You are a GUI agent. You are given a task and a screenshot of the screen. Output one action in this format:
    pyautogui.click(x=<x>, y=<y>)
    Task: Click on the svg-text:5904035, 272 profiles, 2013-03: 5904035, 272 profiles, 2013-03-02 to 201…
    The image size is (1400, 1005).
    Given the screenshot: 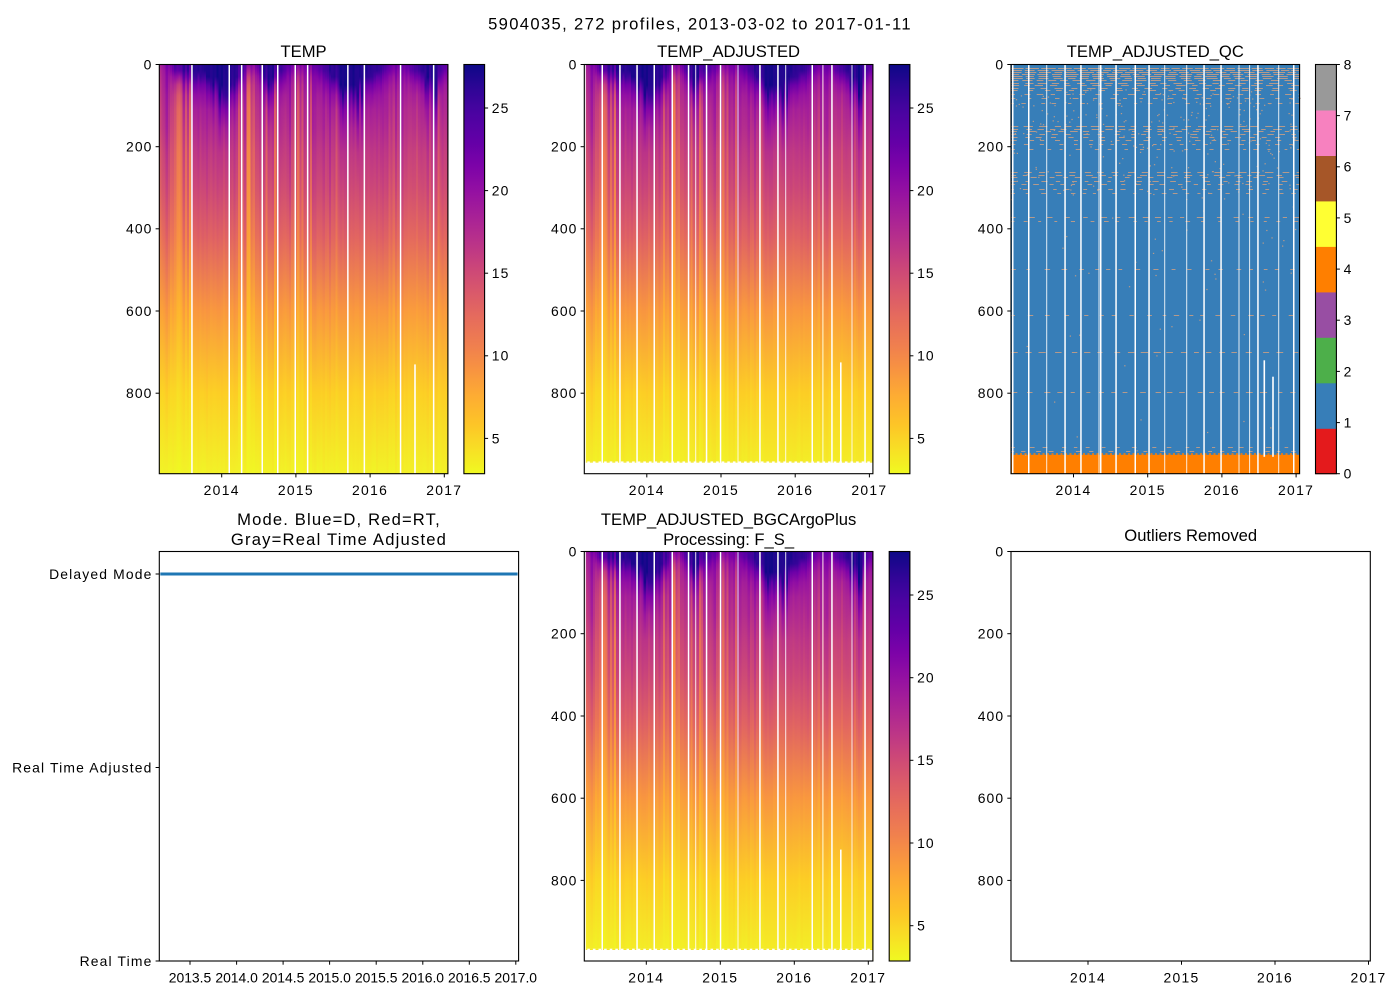 What is the action you would take?
    pyautogui.click(x=700, y=24)
    